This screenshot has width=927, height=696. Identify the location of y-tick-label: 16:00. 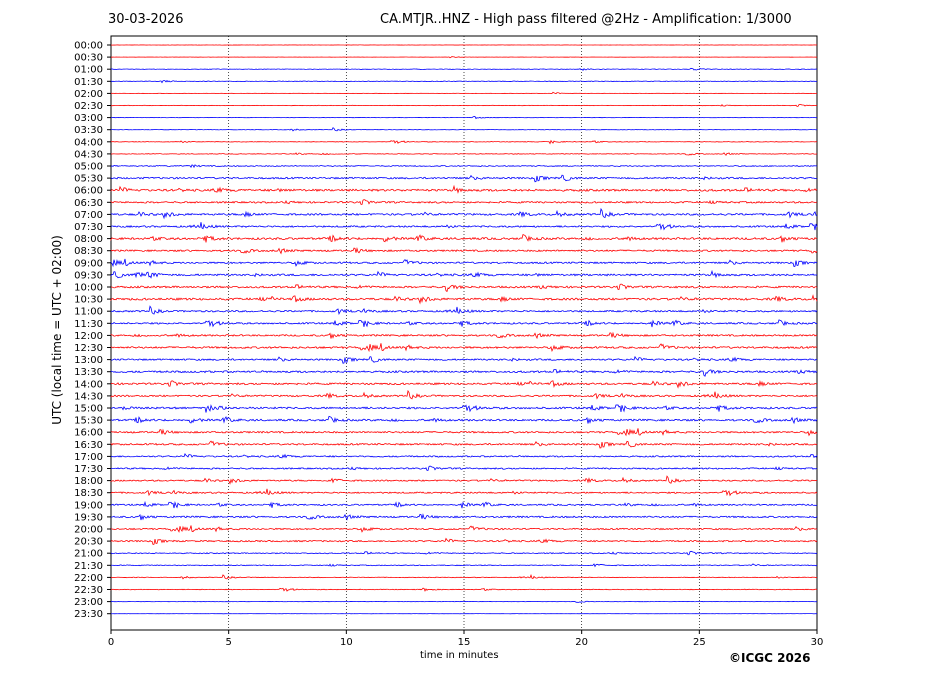
(88, 433).